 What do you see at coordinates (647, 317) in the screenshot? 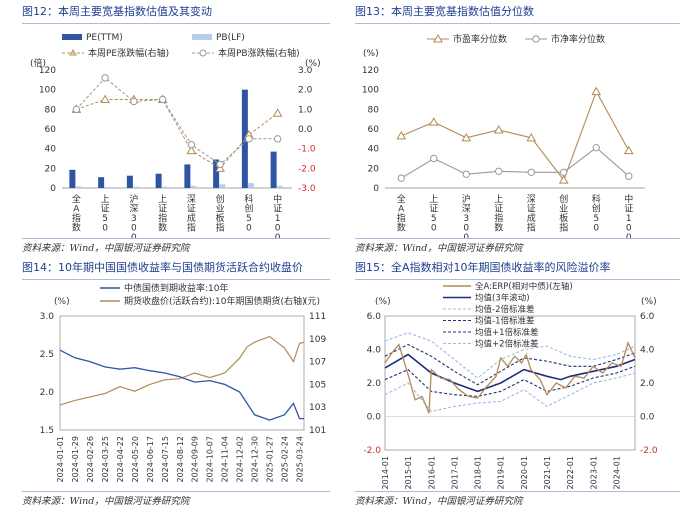
I see `y2-tick-label: 6.0` at bounding box center [647, 317].